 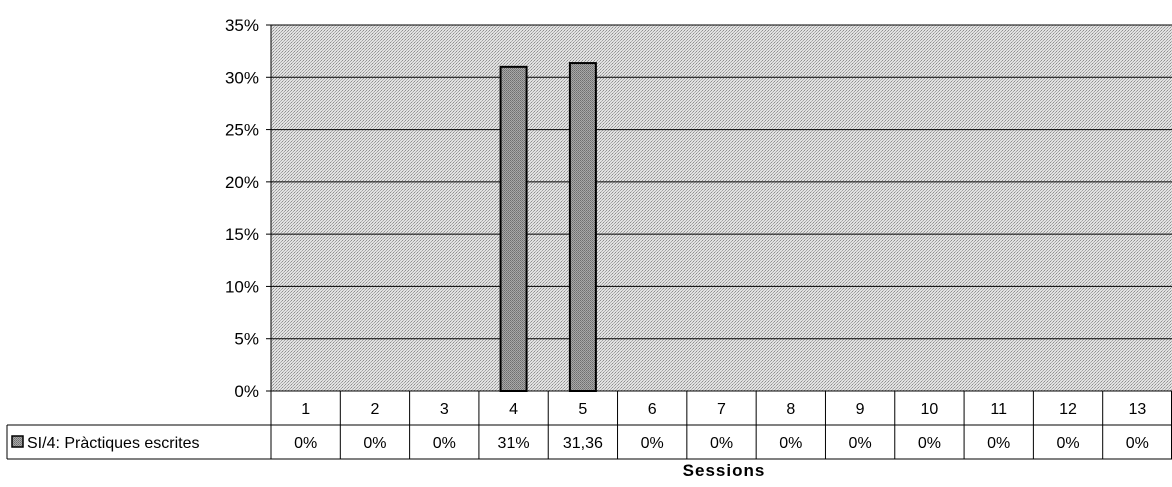 What do you see at coordinates (375, 409) in the screenshot?
I see `x-tick-label: 2` at bounding box center [375, 409].